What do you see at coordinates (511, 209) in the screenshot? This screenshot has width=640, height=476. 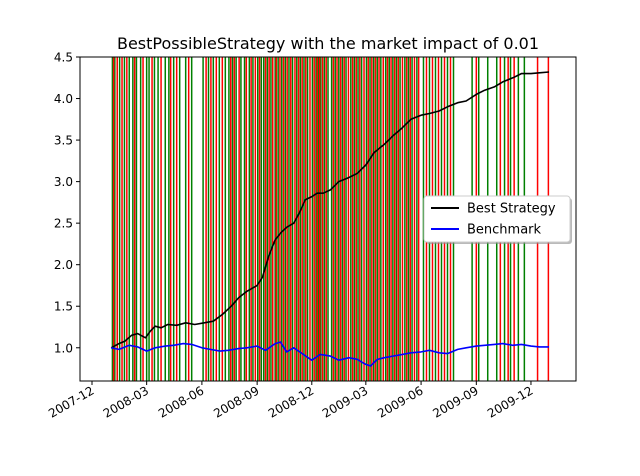 I see `legend-label: Best Strategy` at bounding box center [511, 209].